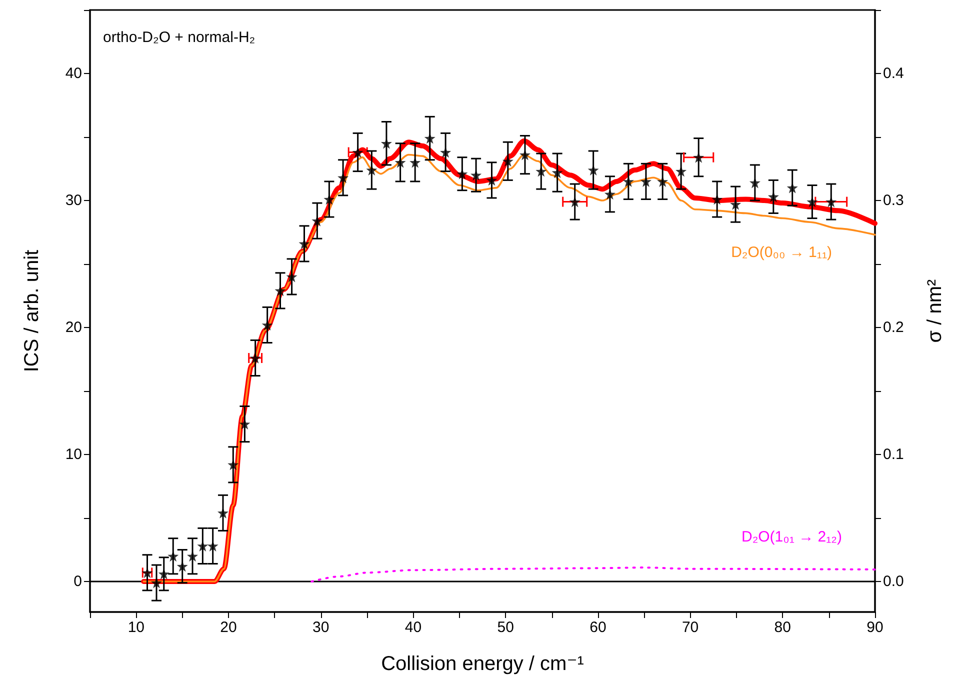 This screenshot has width=953, height=698. Describe the element at coordinates (875, 627) in the screenshot. I see `x-tick-label: 90` at that location.